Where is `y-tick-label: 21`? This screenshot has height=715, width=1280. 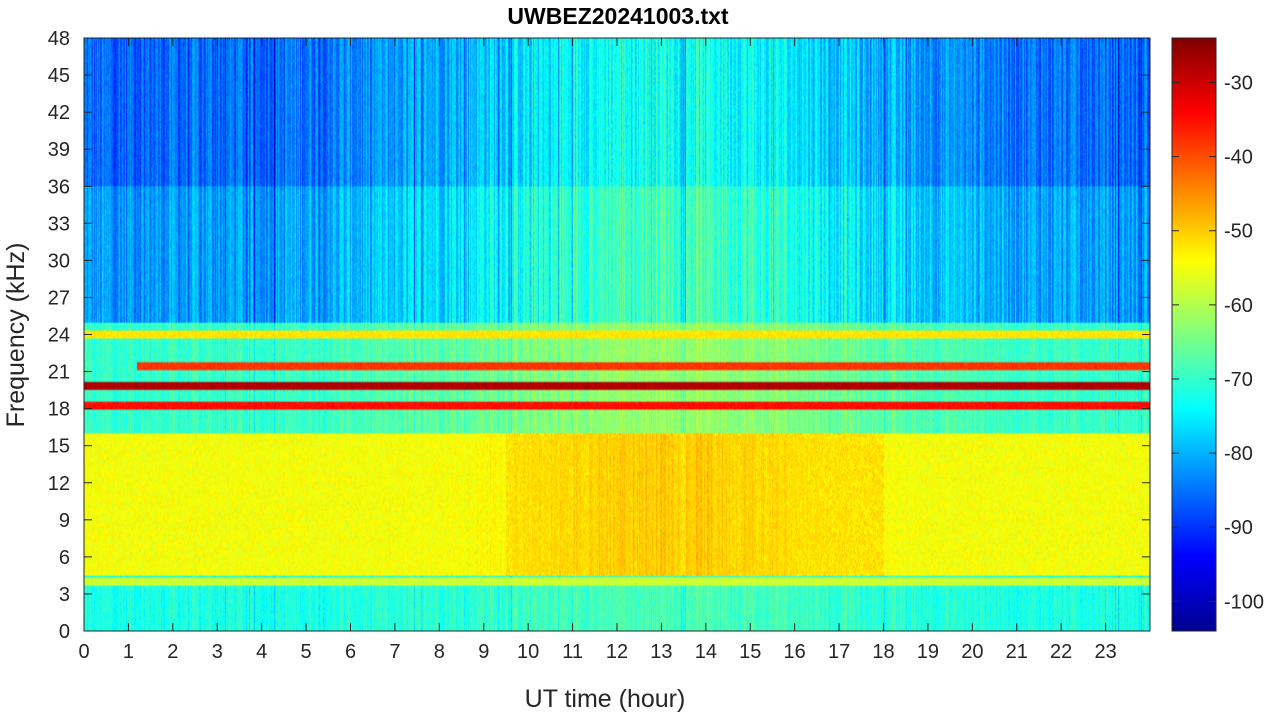
y-tick-label: 21 is located at coordinates (59, 373).